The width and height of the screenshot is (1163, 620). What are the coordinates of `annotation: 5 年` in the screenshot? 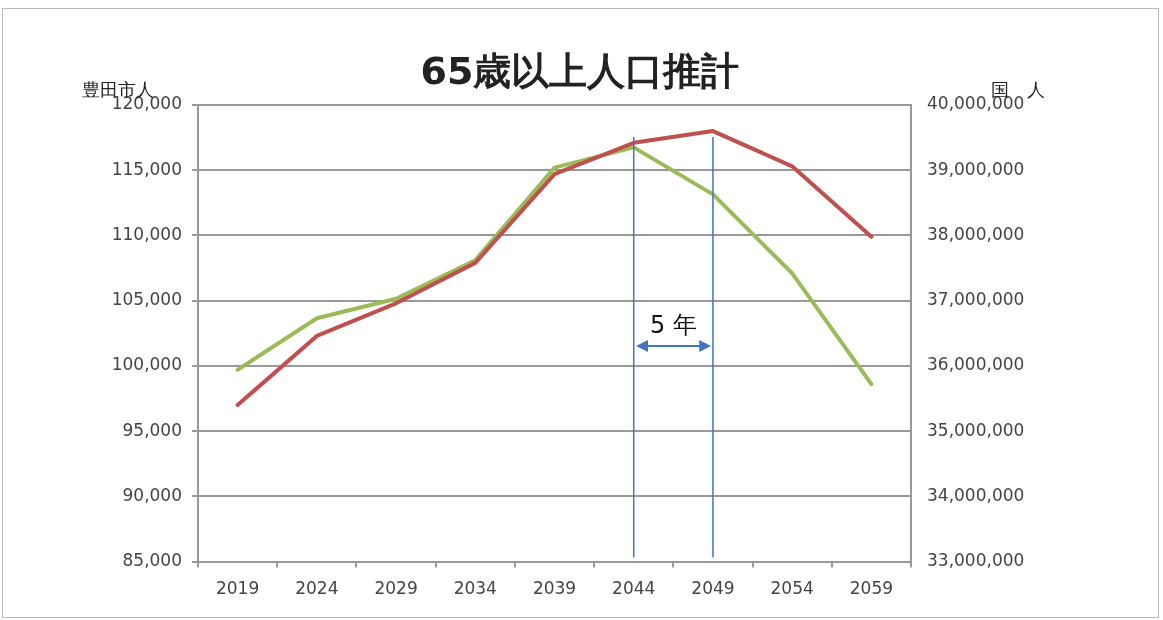 It's located at (673, 325).